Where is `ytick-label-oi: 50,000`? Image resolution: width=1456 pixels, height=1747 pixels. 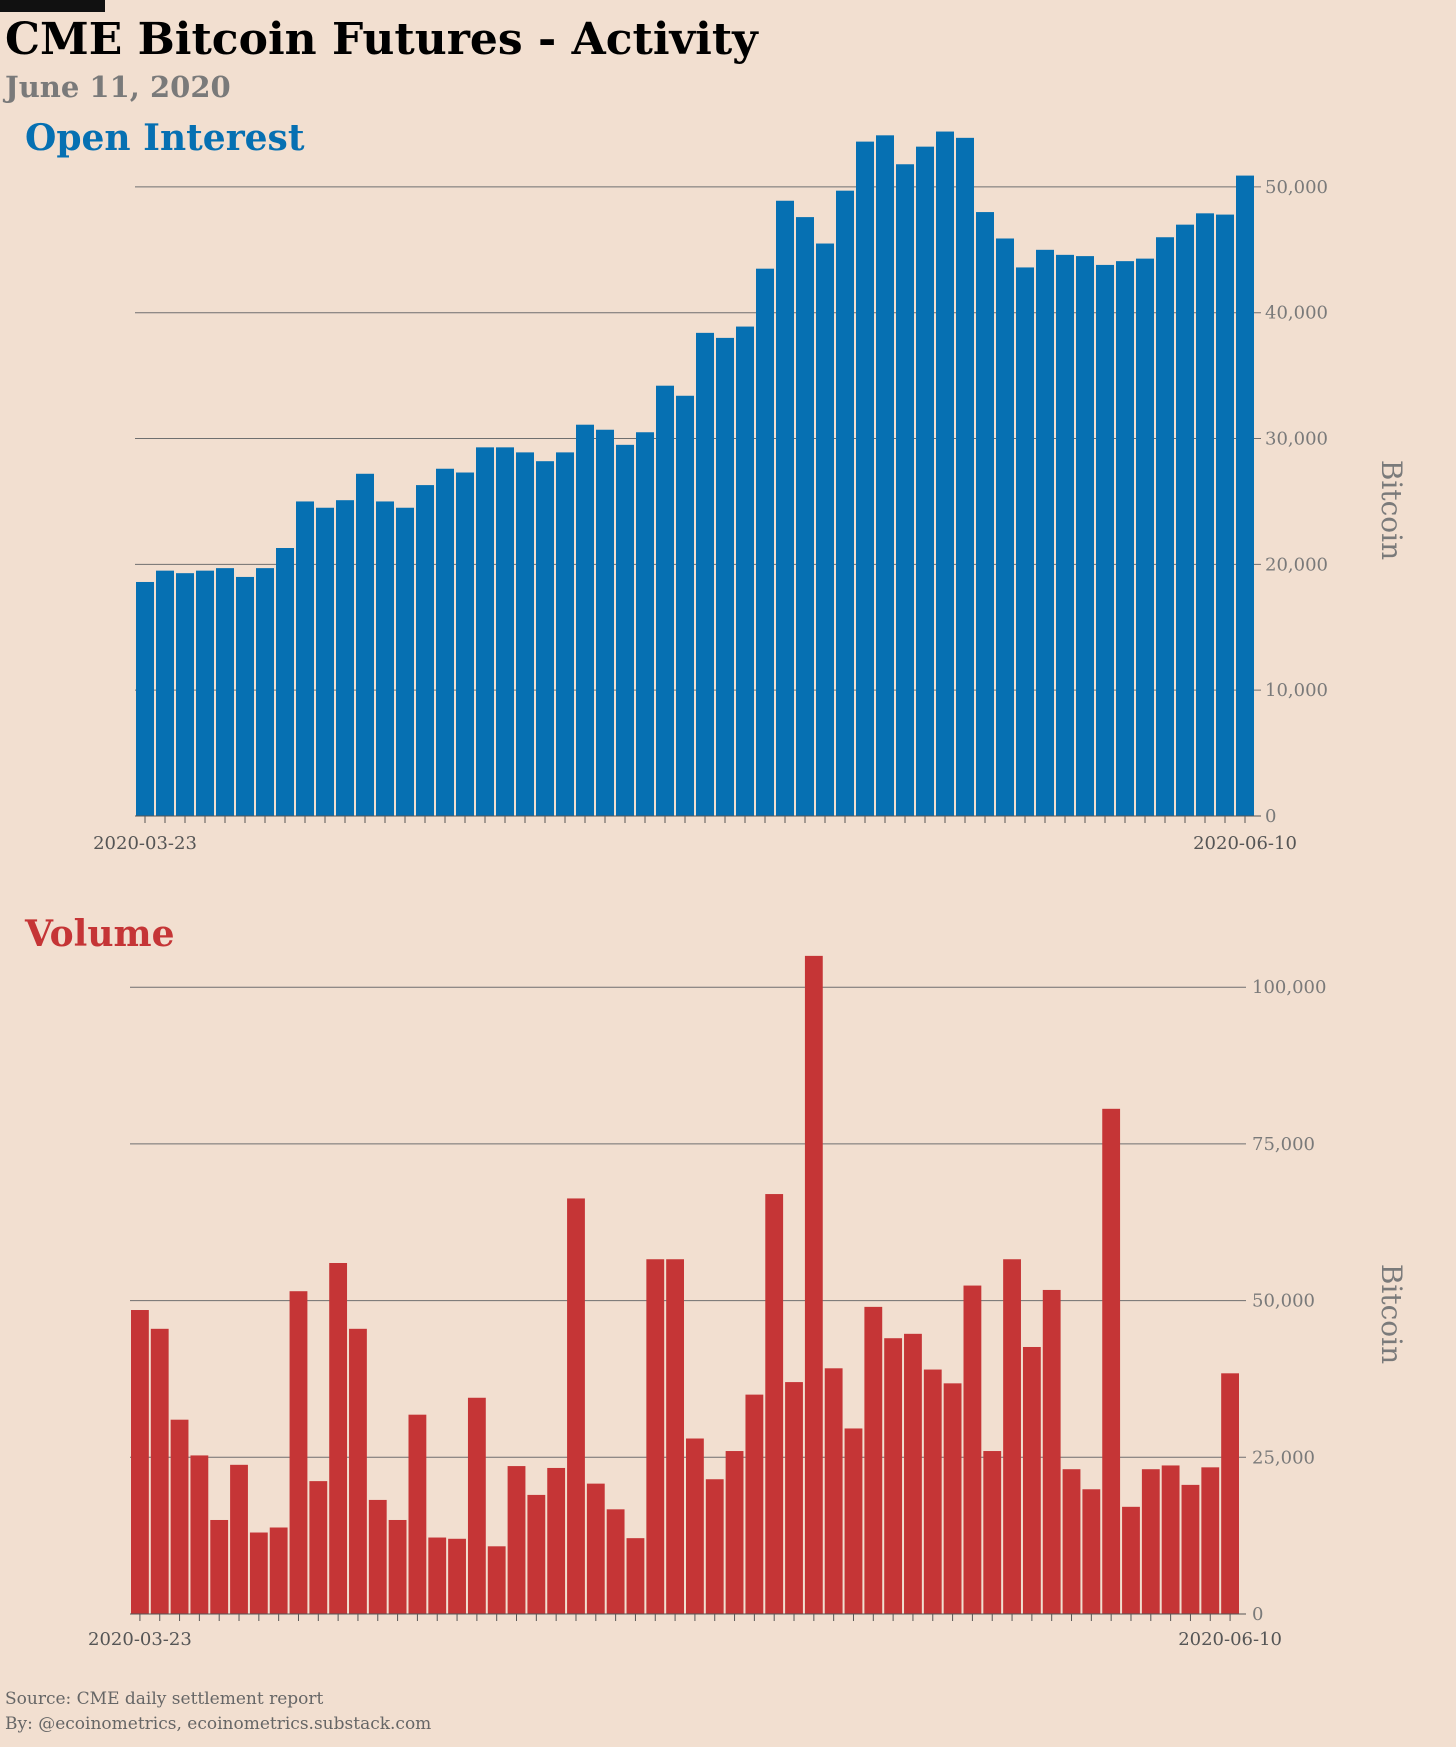 ytick-label-oi: 50,000 is located at coordinates (1296, 187).